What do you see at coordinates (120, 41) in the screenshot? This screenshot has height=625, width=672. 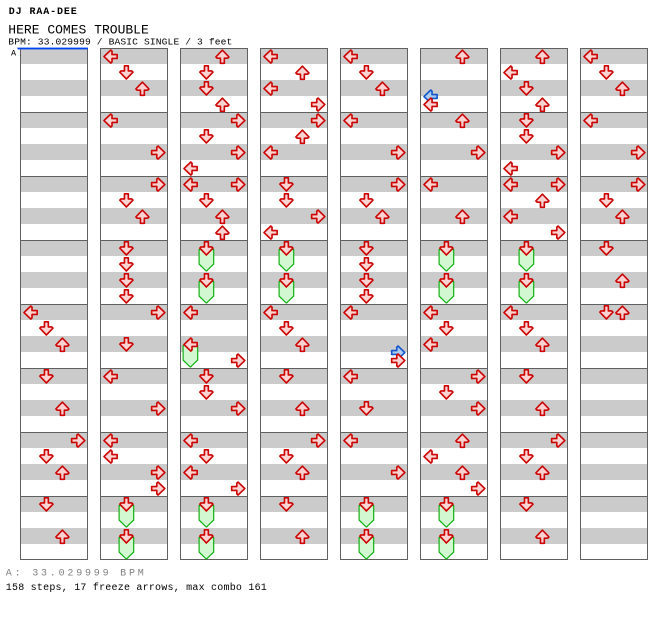 I see `svg-text:BPM: 33.029999 / BASIC SINGLE: BPM: 33.029999 / BASIC SINGLE / 3 feet` at bounding box center [120, 41].